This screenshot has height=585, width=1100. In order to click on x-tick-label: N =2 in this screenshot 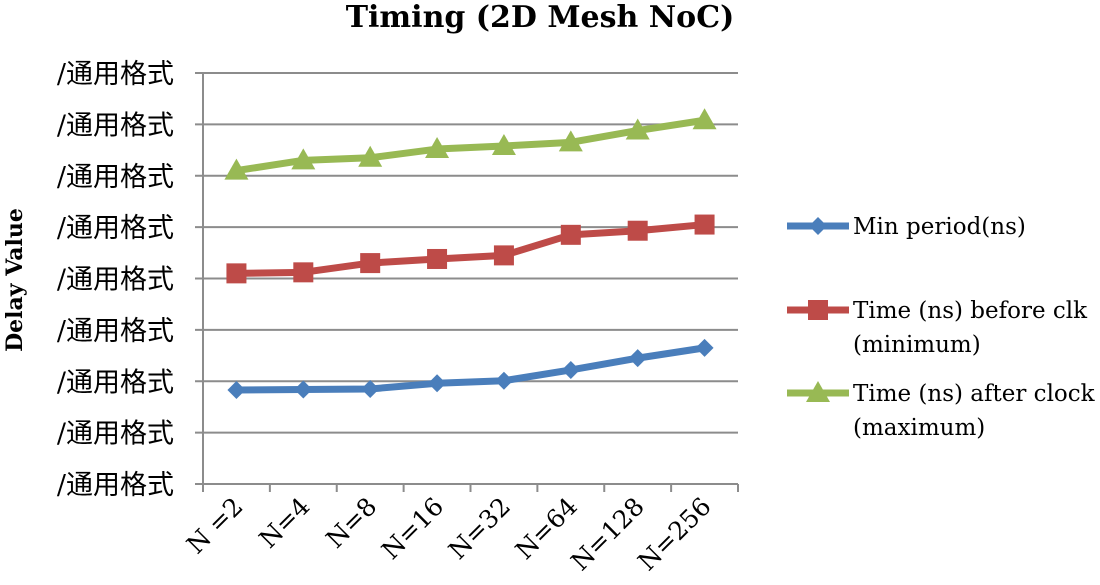, I will do `click(215, 526)`.